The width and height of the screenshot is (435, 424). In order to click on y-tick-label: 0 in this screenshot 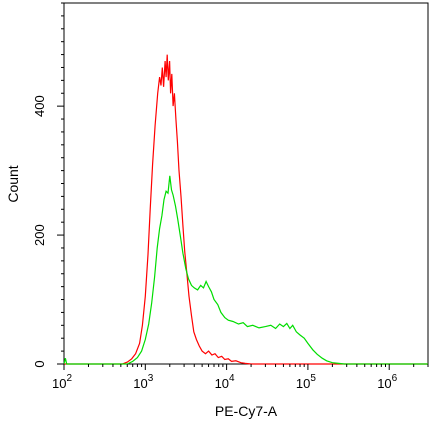, I will do `click(39, 363)`.